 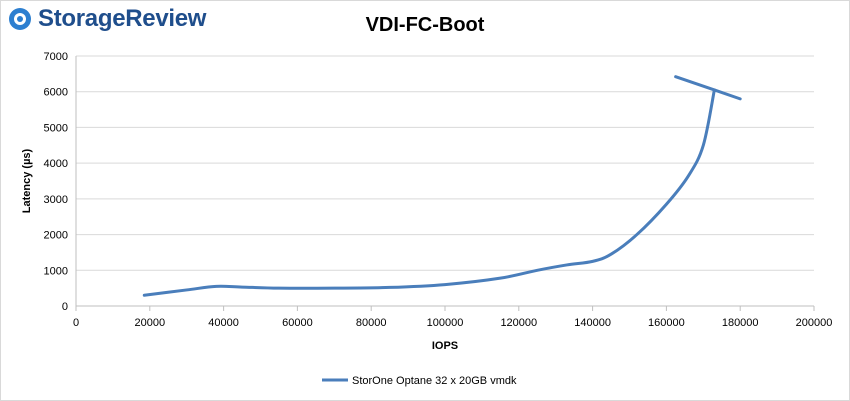 What do you see at coordinates (666, 323) in the screenshot?
I see `x-tick-label: 160000` at bounding box center [666, 323].